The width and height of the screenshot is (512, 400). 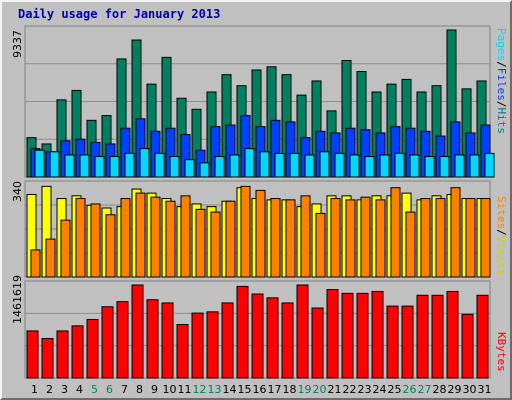 I want to click on x-tick-3: 3, so click(x=64, y=389).